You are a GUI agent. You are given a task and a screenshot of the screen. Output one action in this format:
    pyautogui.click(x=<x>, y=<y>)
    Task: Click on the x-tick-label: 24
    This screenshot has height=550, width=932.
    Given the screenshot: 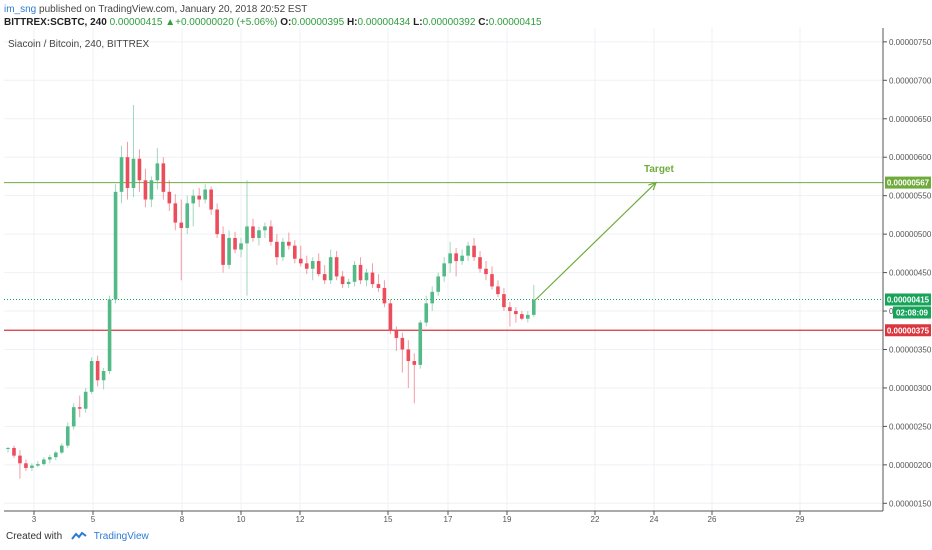 What is the action you would take?
    pyautogui.click(x=654, y=519)
    